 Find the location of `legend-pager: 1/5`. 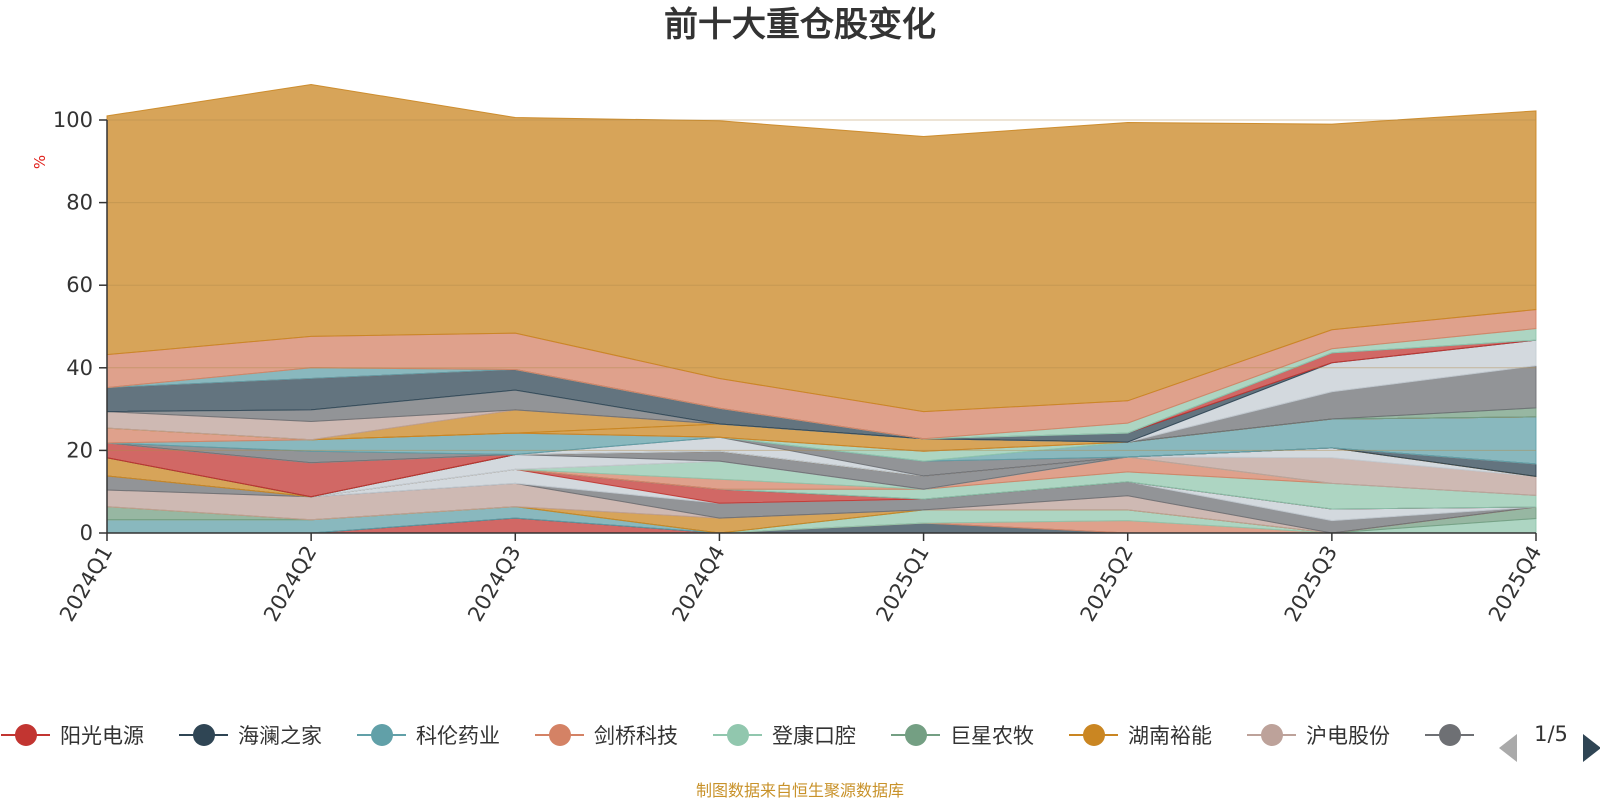

legend-pager: 1/5 is located at coordinates (1549, 742).